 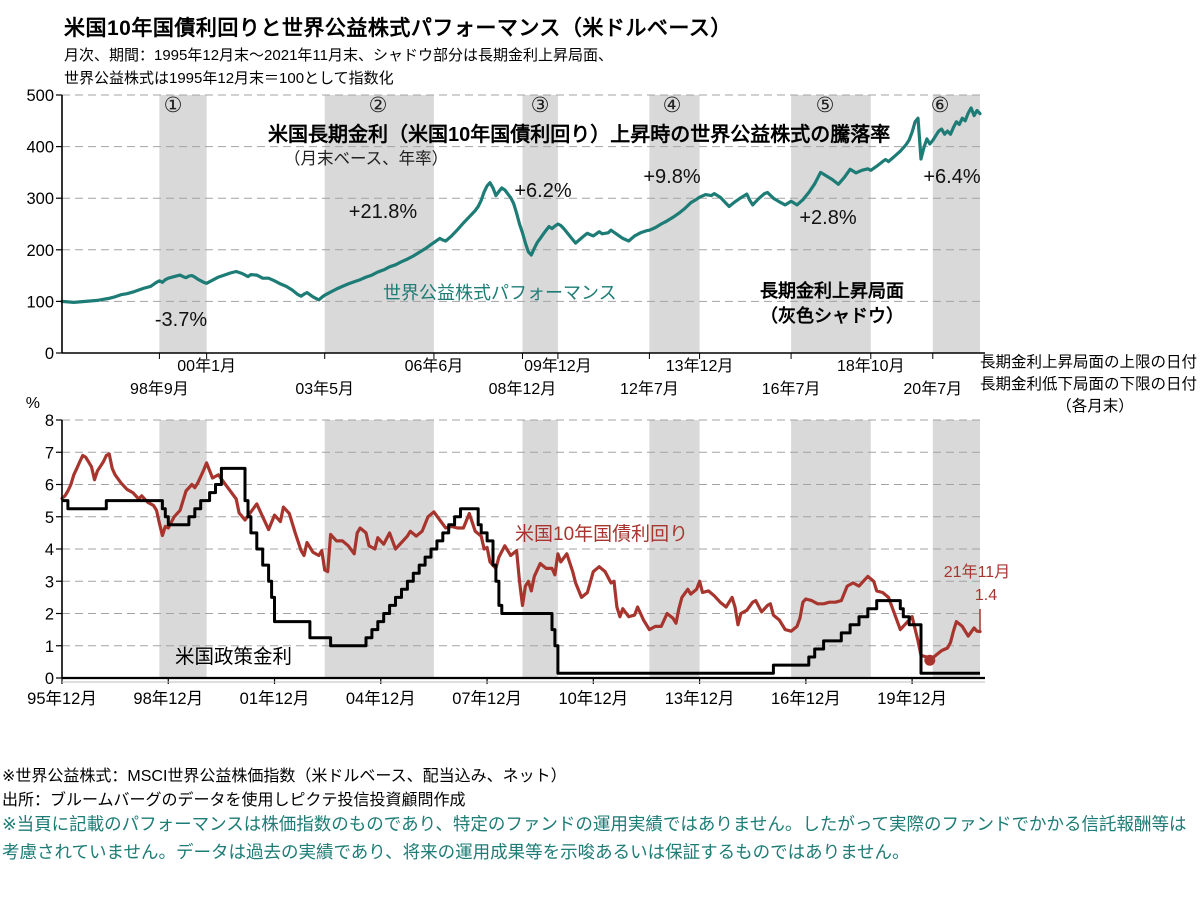 What do you see at coordinates (912, 698) in the screenshot?
I see `x-tick-label-bottom: 19年12月` at bounding box center [912, 698].